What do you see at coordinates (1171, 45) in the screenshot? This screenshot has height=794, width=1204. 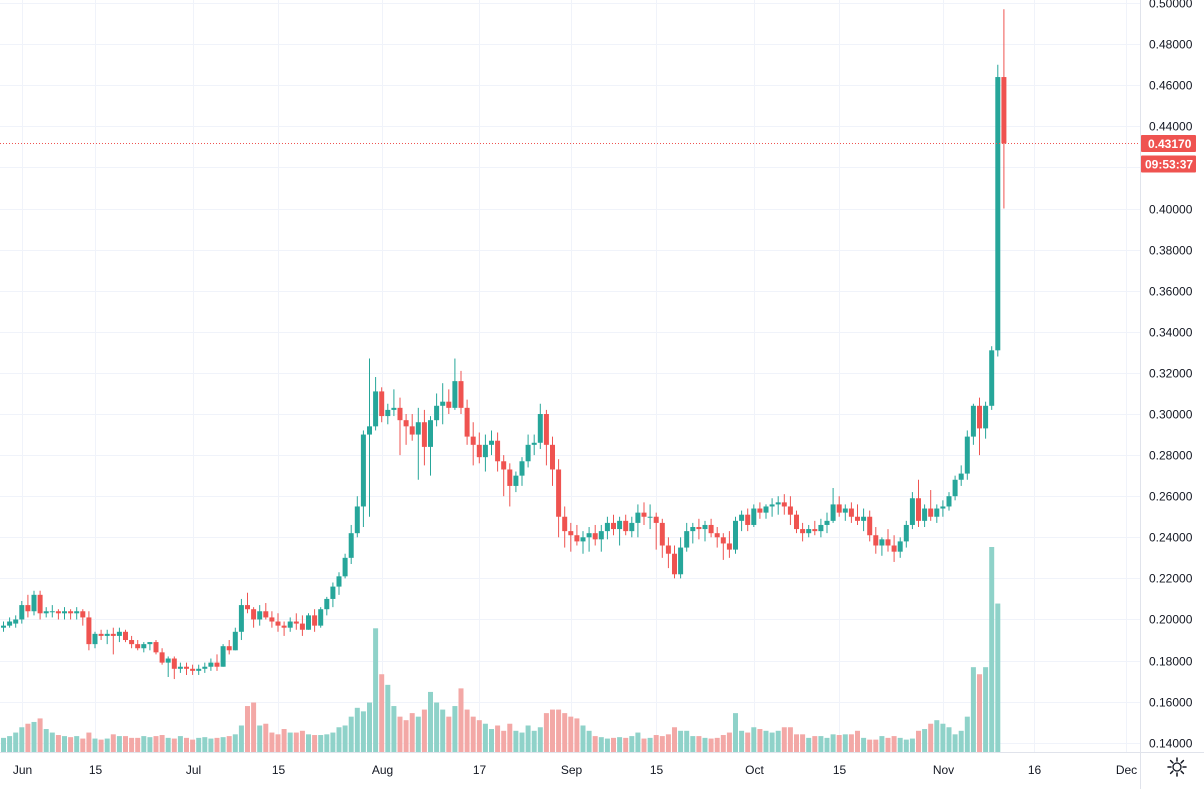 I see `y-tick-label: 0.48000` at bounding box center [1171, 45].